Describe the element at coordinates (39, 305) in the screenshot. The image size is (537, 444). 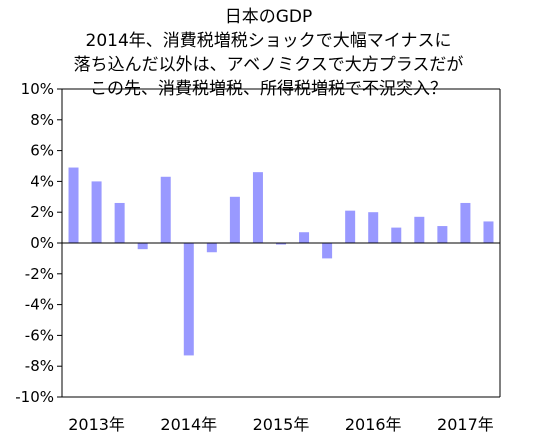
I see `y-tick-label: -4%` at that location.